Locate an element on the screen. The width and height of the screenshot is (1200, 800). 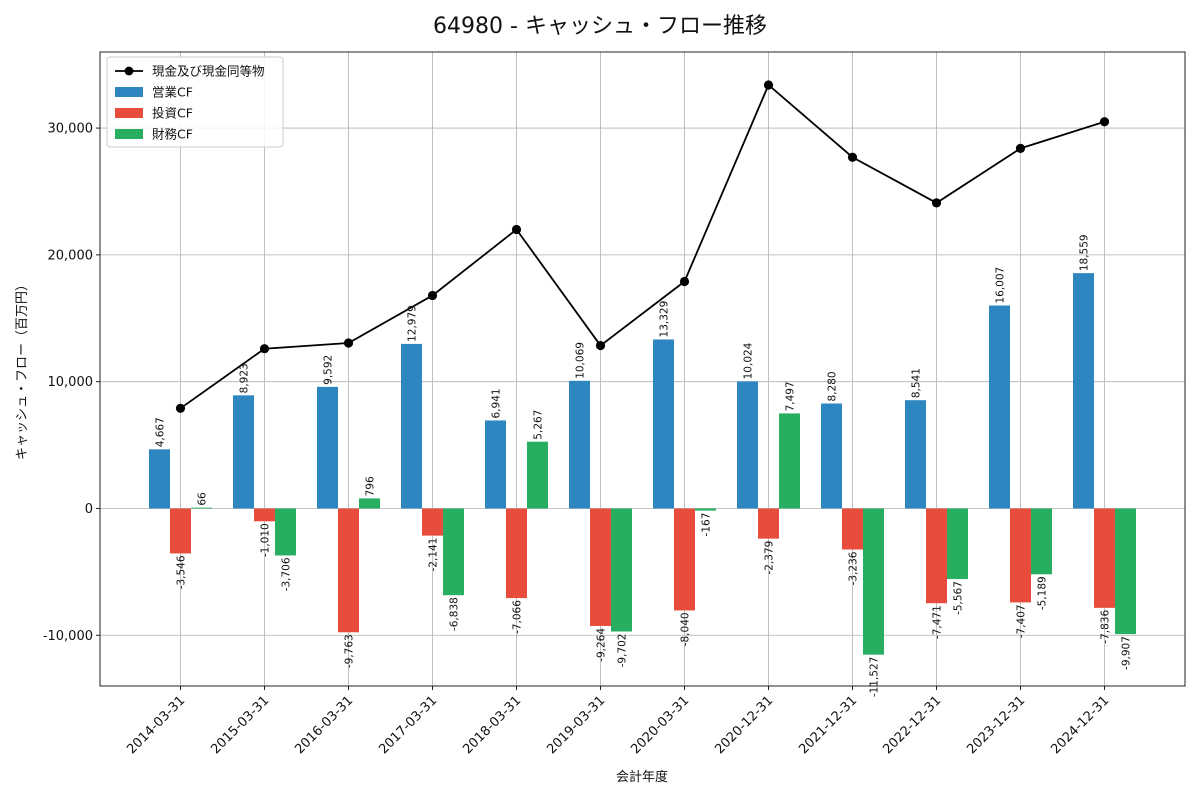
investing-cf-label: -7,407 is located at coordinates (1022, 621).